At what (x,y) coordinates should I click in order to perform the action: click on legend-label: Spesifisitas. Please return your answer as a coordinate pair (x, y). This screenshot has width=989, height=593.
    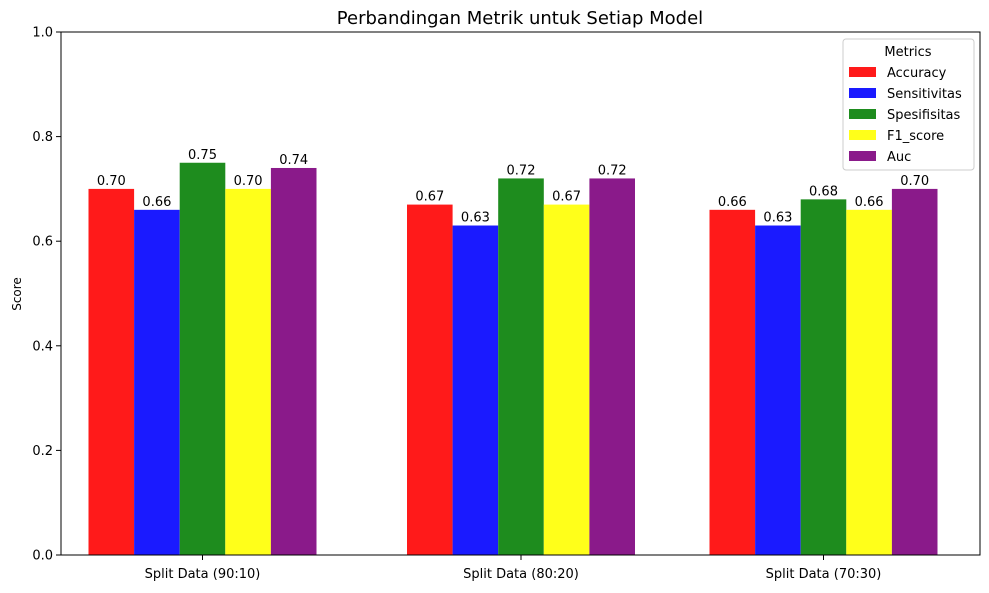
    Looking at the image, I should click on (924, 115).